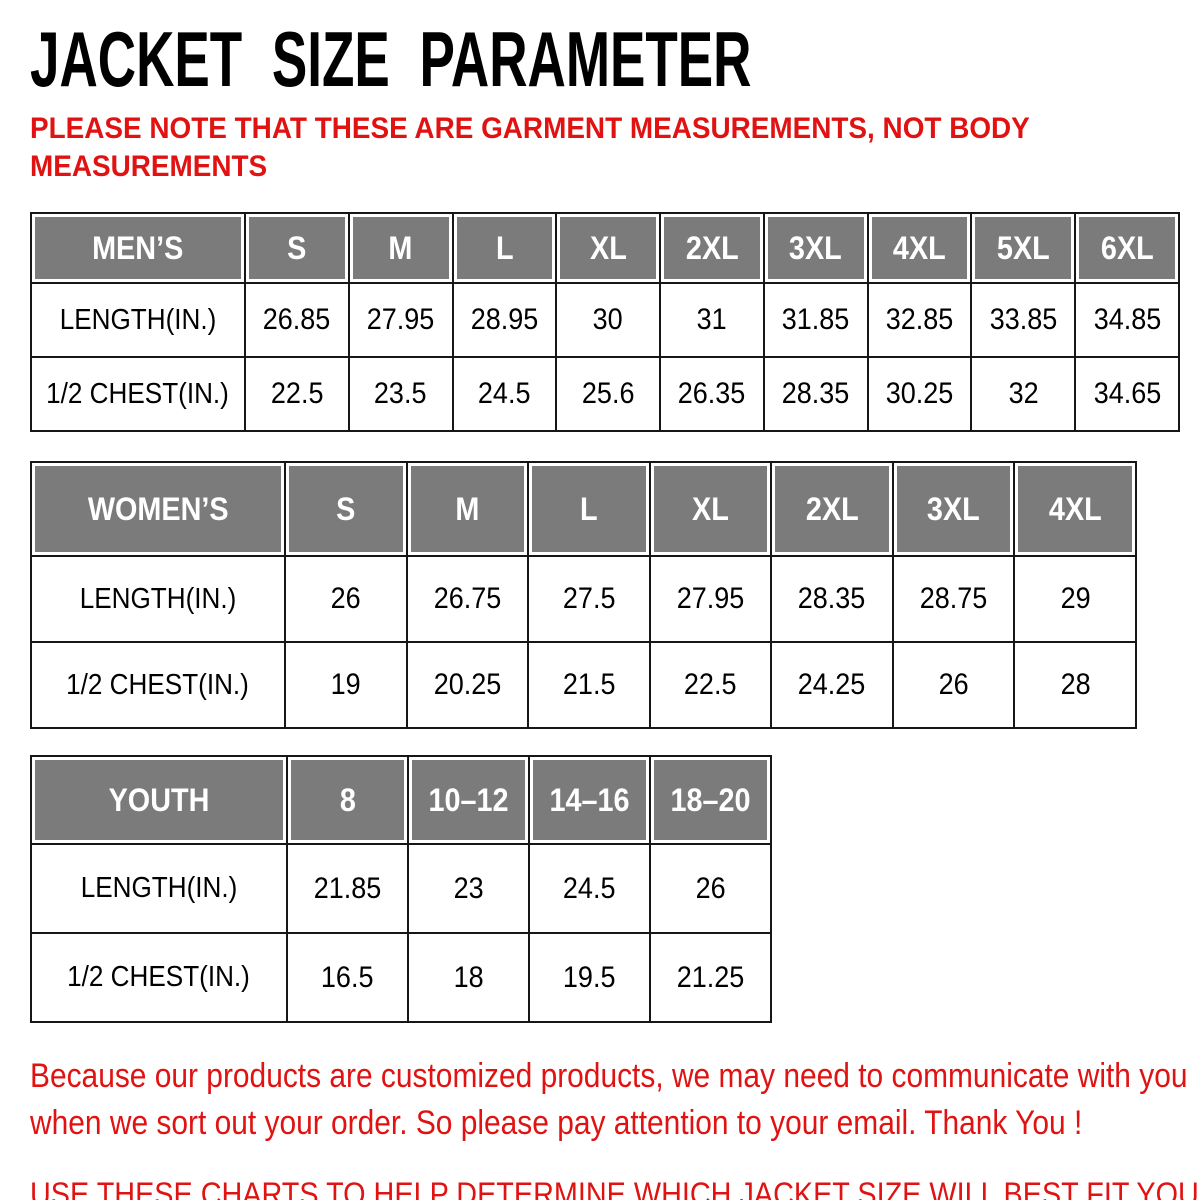 The width and height of the screenshot is (1200, 1200). Describe the element at coordinates (710, 684) in the screenshot. I see `womens-value-1-3-text: 22.5` at that location.